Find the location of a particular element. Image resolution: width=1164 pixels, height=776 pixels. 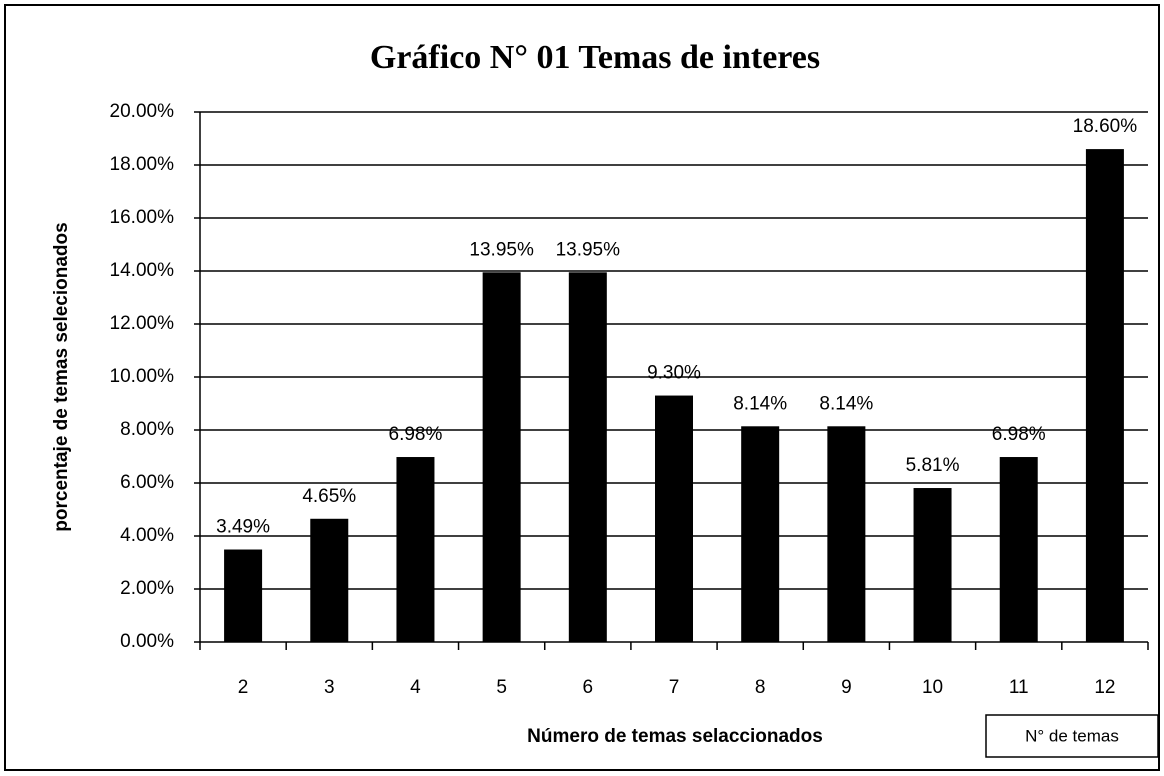

y-tick-label: 0.00% is located at coordinates (147, 641).